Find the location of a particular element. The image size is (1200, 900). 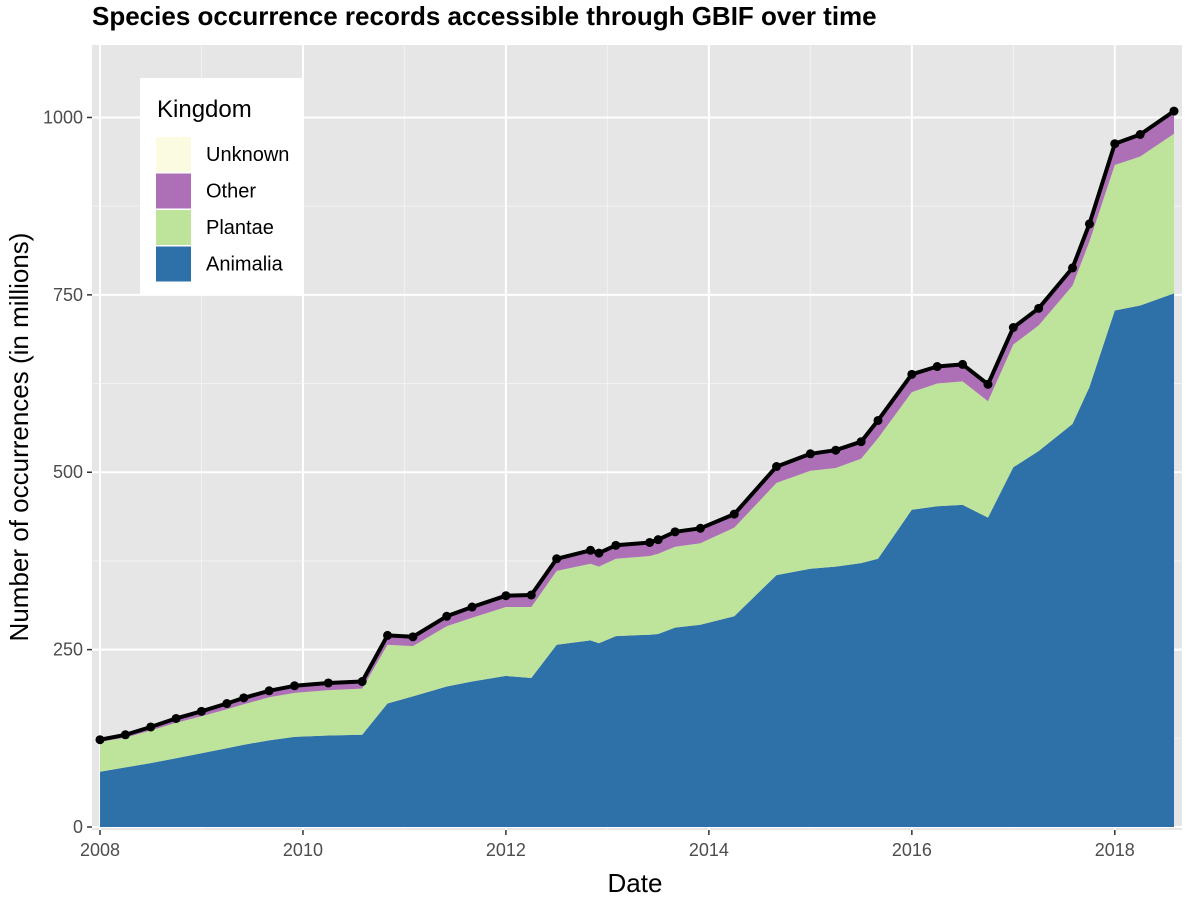

x-tick-label: 2008 is located at coordinates (100, 850).